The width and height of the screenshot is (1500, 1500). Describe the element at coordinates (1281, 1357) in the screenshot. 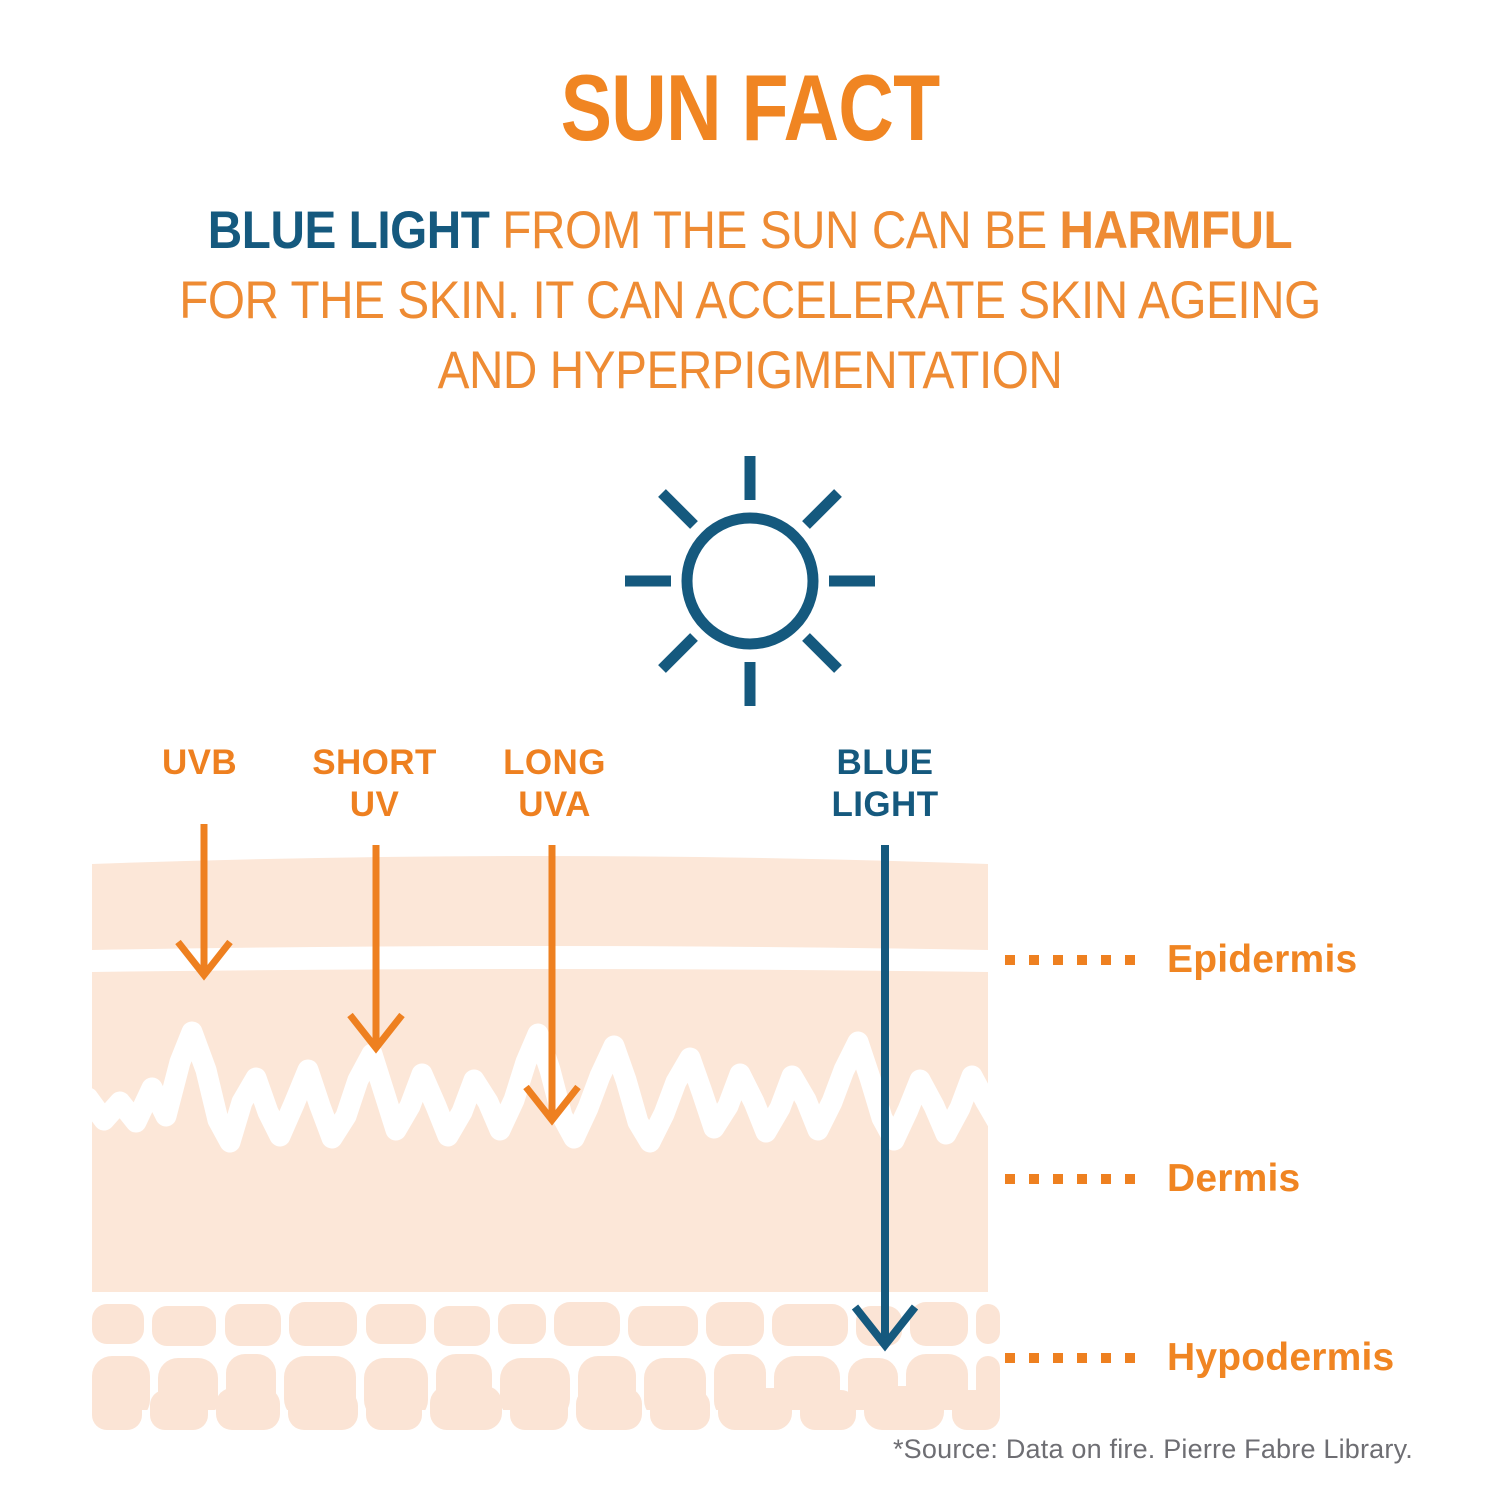

I see `layer-label-hypodermis: Hypodermis` at that location.